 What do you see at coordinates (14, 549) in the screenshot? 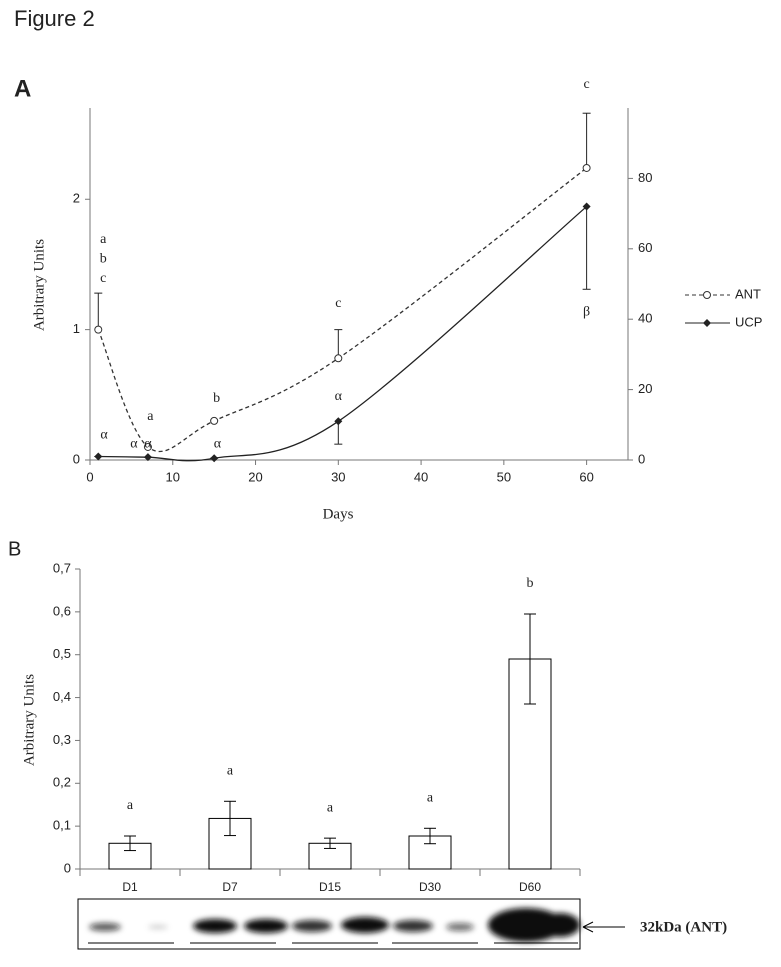
I see `panel-label: B` at bounding box center [14, 549].